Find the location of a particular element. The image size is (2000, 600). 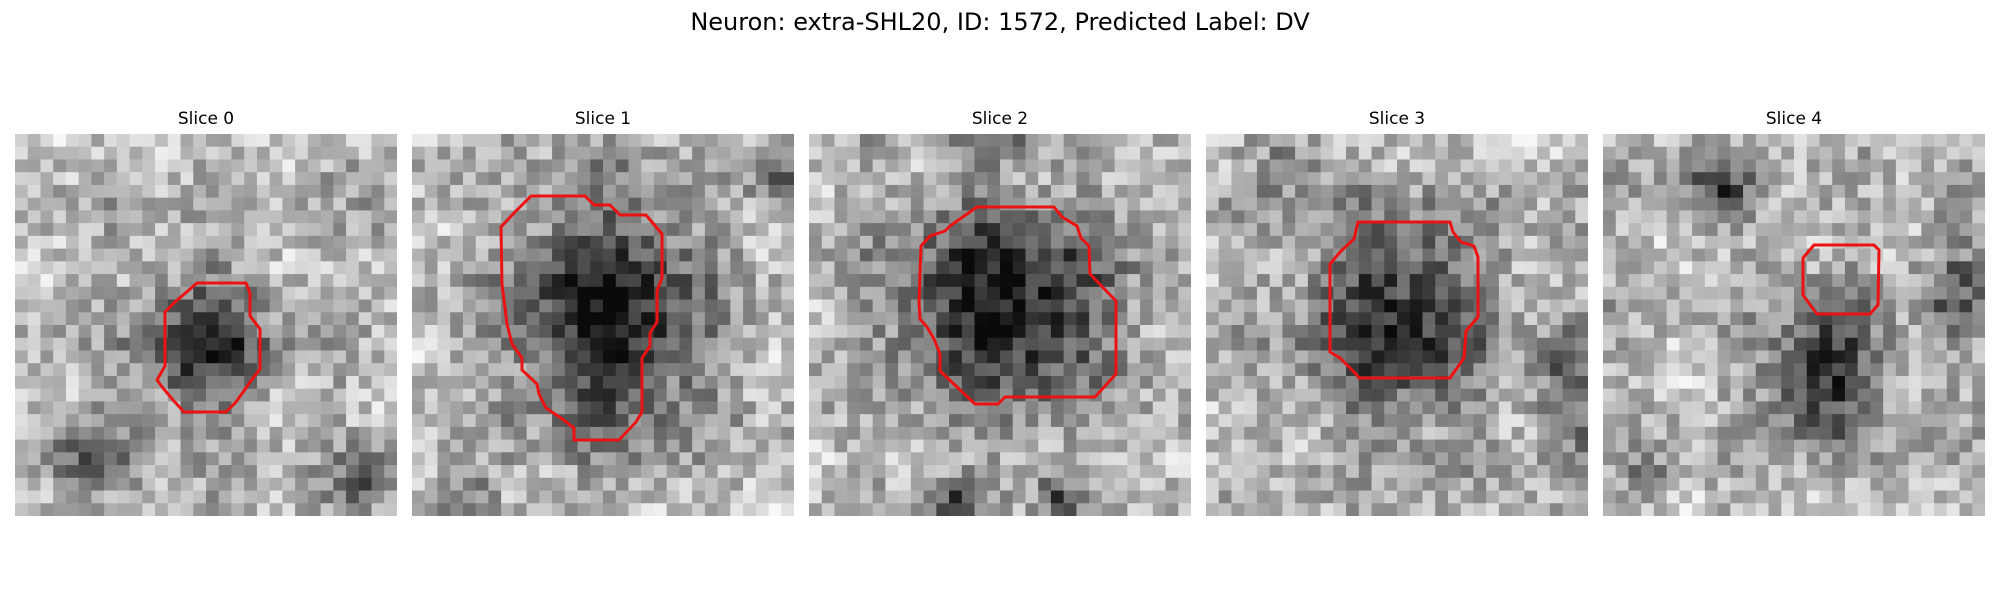

slice-panel-3: Slice 3 is located at coordinates (1397, 312).